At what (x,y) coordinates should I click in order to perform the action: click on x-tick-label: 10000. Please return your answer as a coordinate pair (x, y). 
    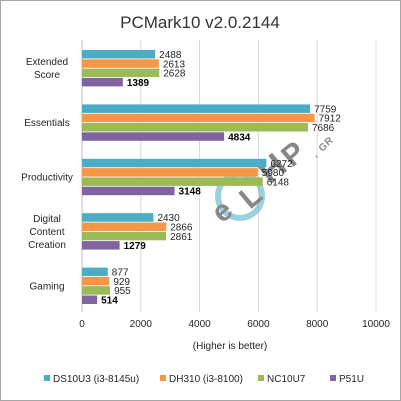
    Looking at the image, I should click on (376, 324).